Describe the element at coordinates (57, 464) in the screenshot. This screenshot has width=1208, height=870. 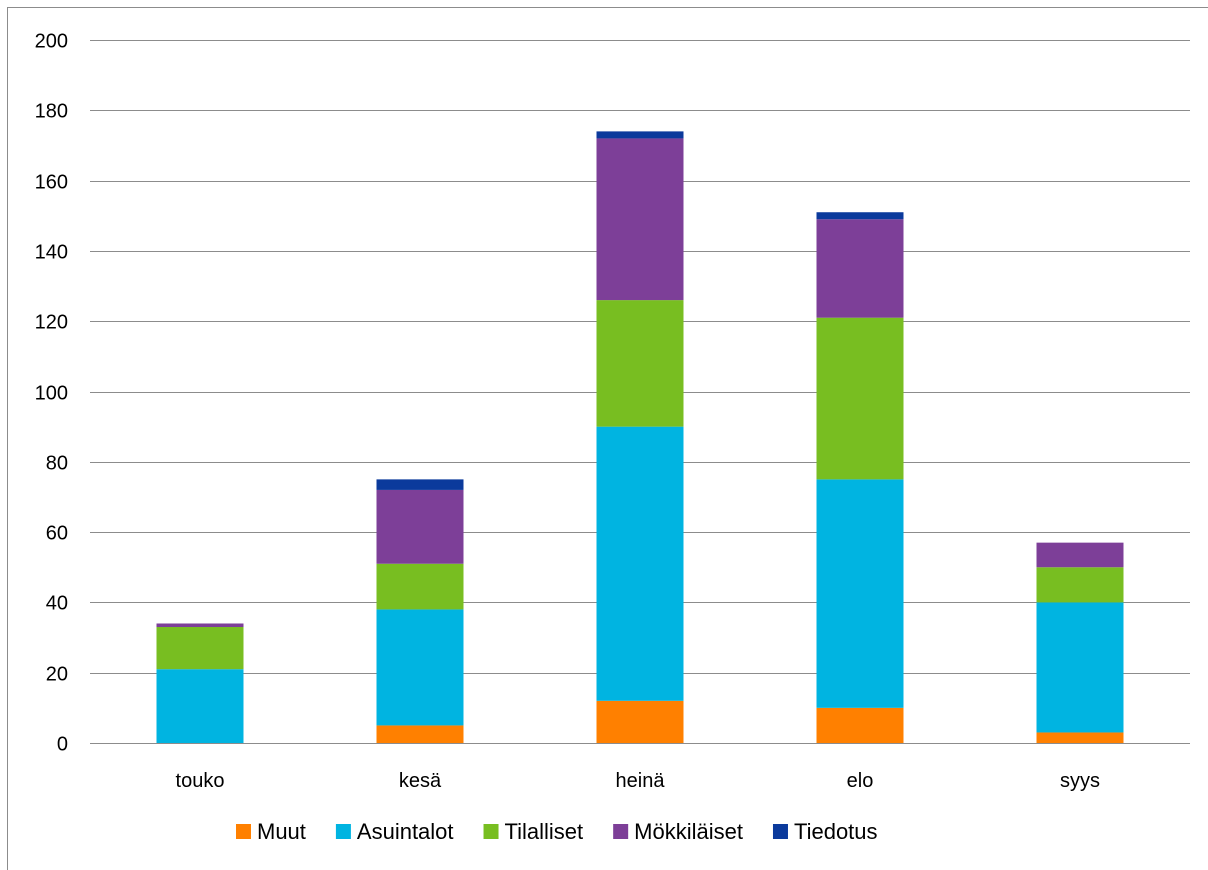
I see `y-tick-label: 80` at that location.